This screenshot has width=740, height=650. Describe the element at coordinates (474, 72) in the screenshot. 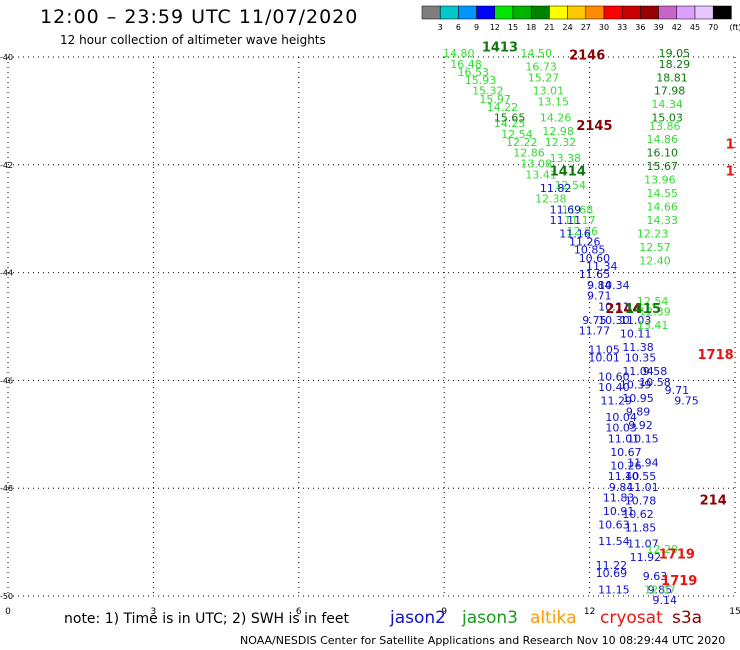

I see `swh-value-label: 16.53` at that location.